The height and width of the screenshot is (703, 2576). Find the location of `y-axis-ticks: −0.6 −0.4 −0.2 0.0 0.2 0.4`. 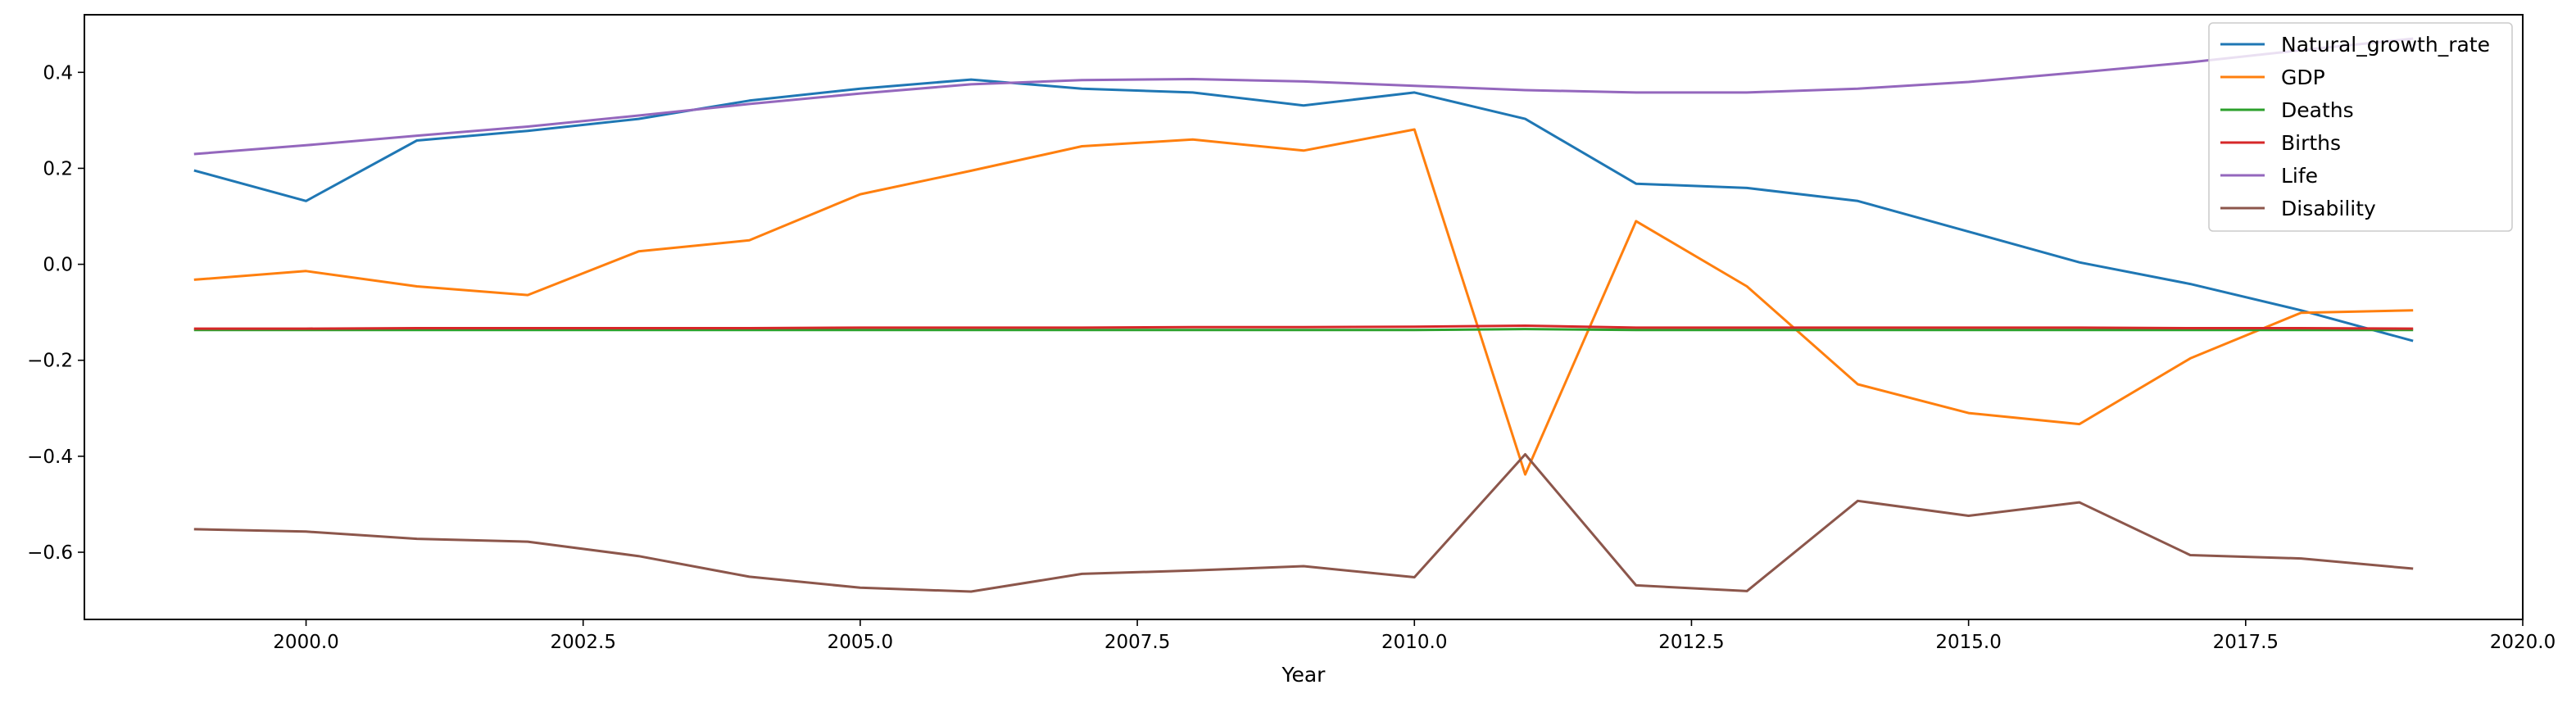

y-axis-ticks: −0.6 −0.4 −0.2 0.0 0.2 0.4 is located at coordinates (55, 313).